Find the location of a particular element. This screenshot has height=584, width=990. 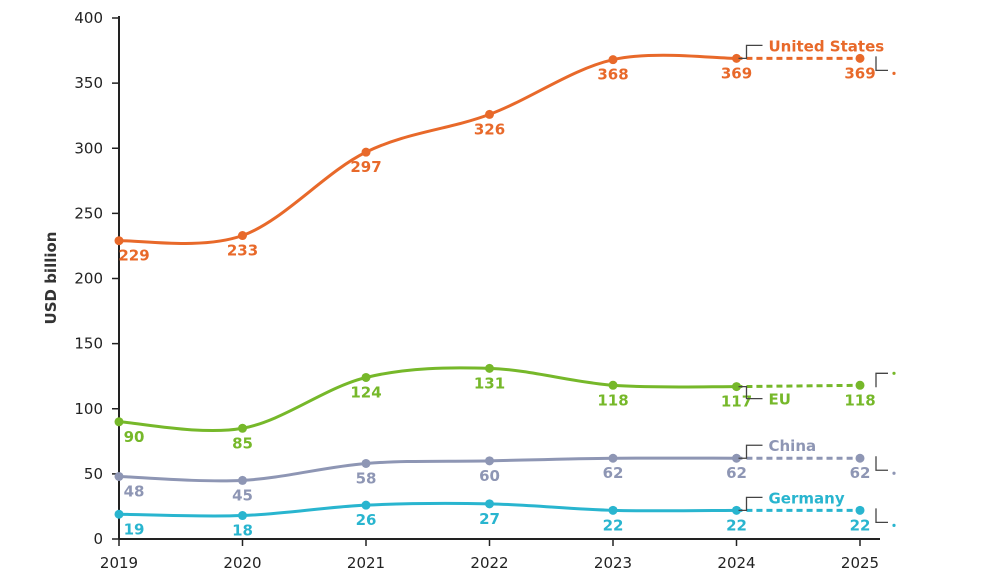

data-label: 131 is located at coordinates (489, 383).